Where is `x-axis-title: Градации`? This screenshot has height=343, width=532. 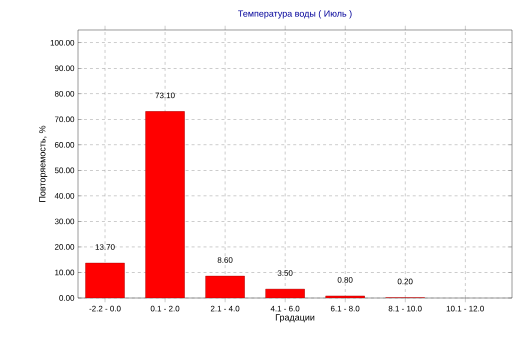 x-axis-title: Градации is located at coordinates (295, 318).